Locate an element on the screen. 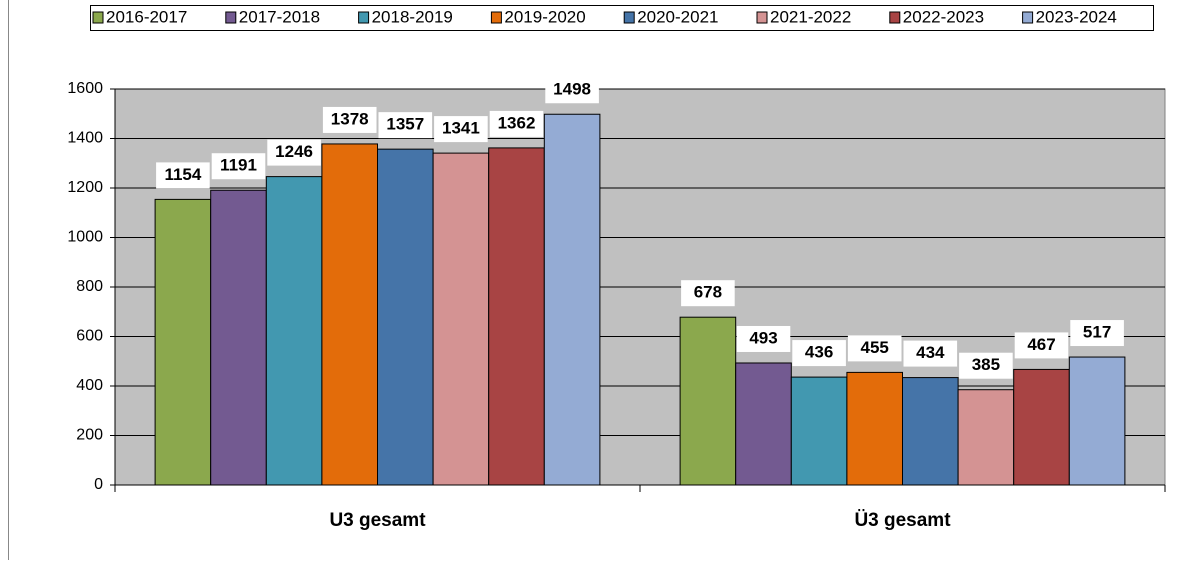  data-label: 1498 is located at coordinates (572, 89).